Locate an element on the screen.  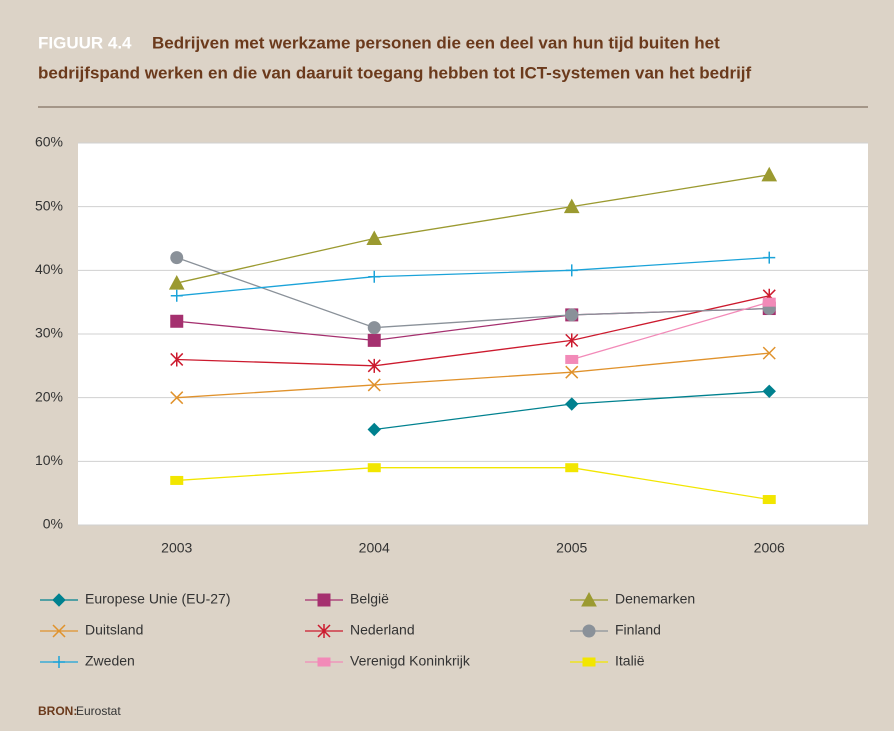
legend-label: België is located at coordinates (369, 599).